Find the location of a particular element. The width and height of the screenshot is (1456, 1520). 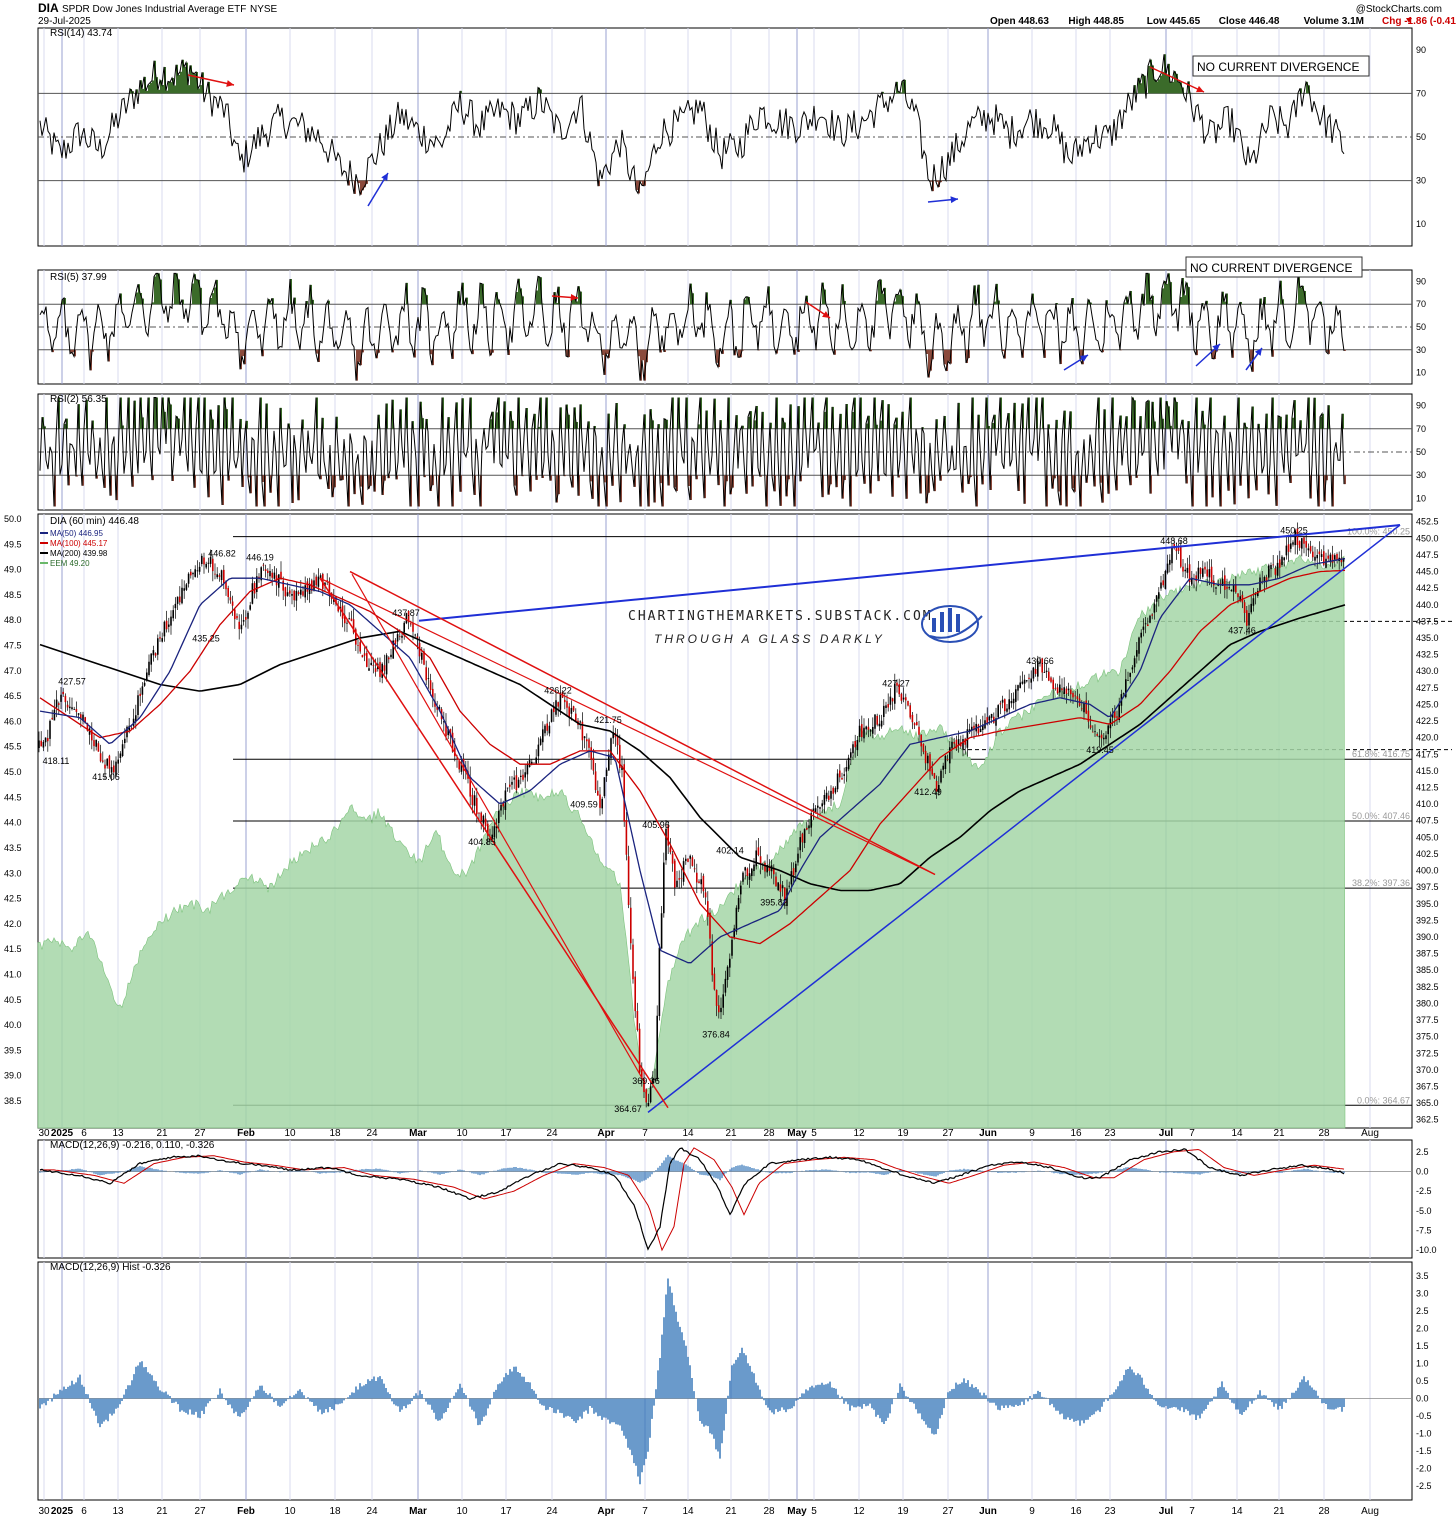

hist-axis-label: 0.5 is located at coordinates (1422, 1381).